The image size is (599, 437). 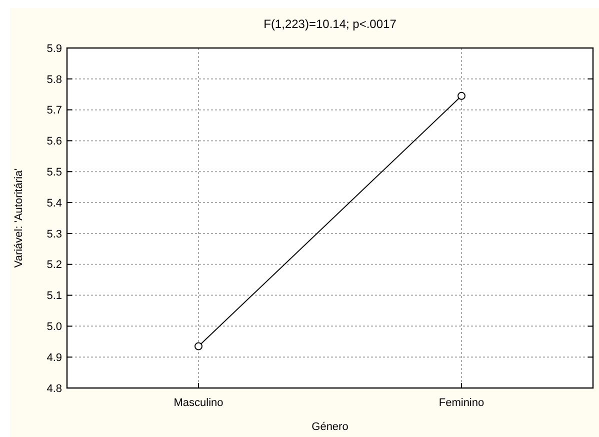 I want to click on y-tick-label: 5.8, so click(x=54, y=80).